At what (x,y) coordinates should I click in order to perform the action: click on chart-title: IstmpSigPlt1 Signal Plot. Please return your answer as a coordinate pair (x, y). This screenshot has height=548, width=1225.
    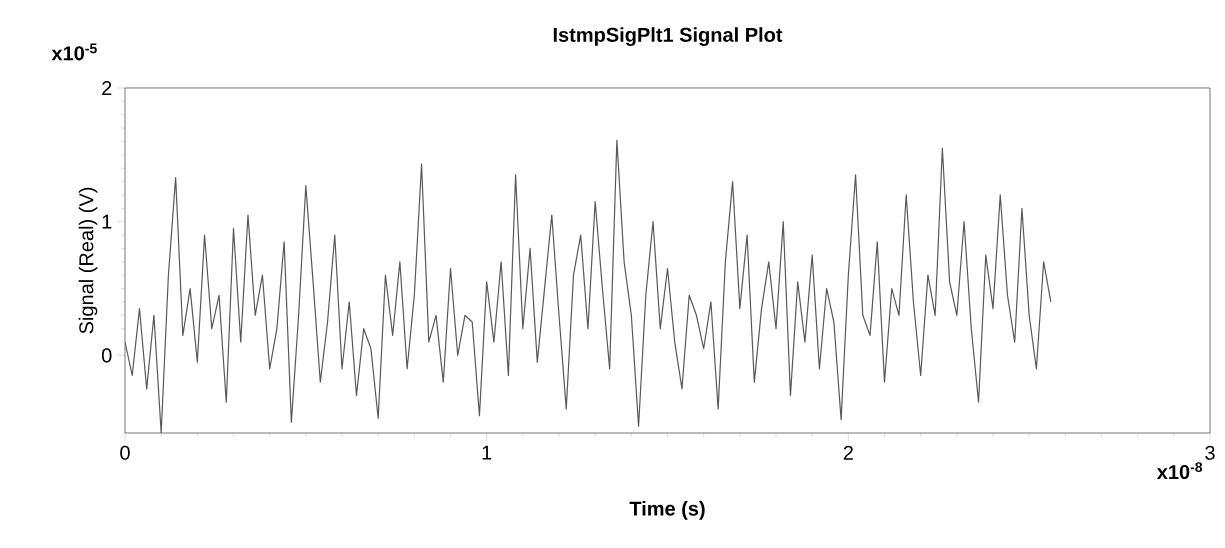
    Looking at the image, I should click on (668, 36).